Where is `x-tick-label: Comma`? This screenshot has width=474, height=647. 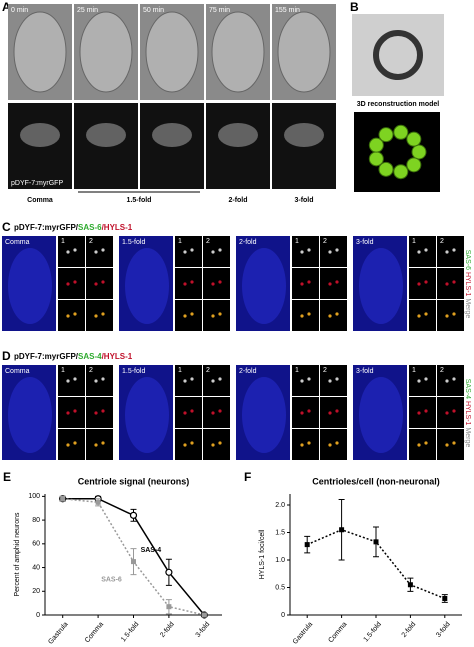
x-tick-label: Comma is located at coordinates (337, 632).